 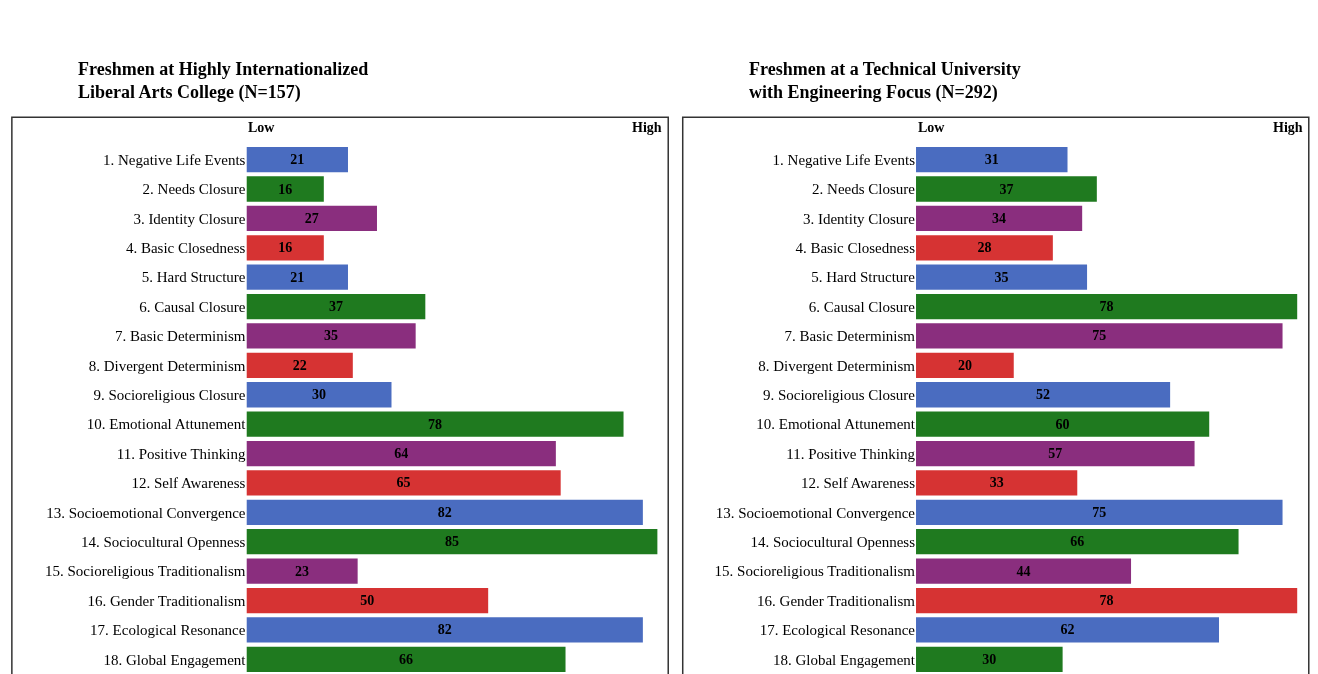 I want to click on data-label: 62, so click(x=1067, y=630).